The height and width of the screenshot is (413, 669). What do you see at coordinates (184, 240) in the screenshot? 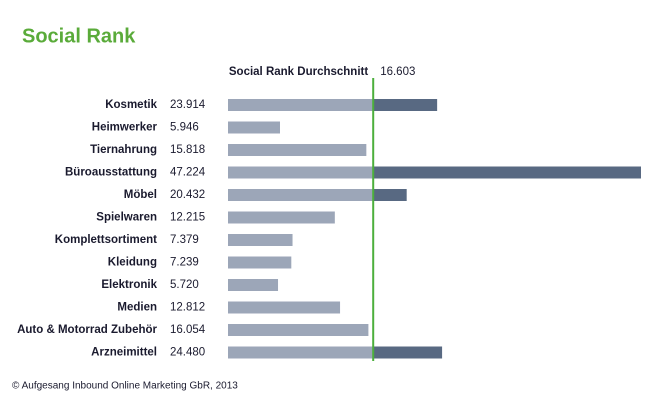
I see `value-label: 7.379` at bounding box center [184, 240].